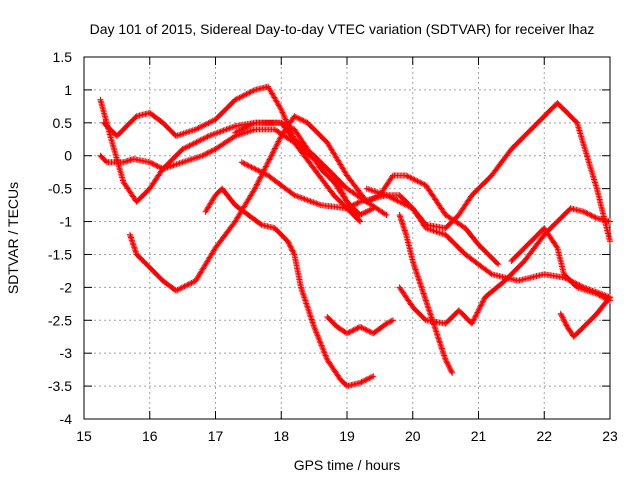 The height and width of the screenshot is (480, 640). I want to click on y-tick-label: -4, so click(66, 419).